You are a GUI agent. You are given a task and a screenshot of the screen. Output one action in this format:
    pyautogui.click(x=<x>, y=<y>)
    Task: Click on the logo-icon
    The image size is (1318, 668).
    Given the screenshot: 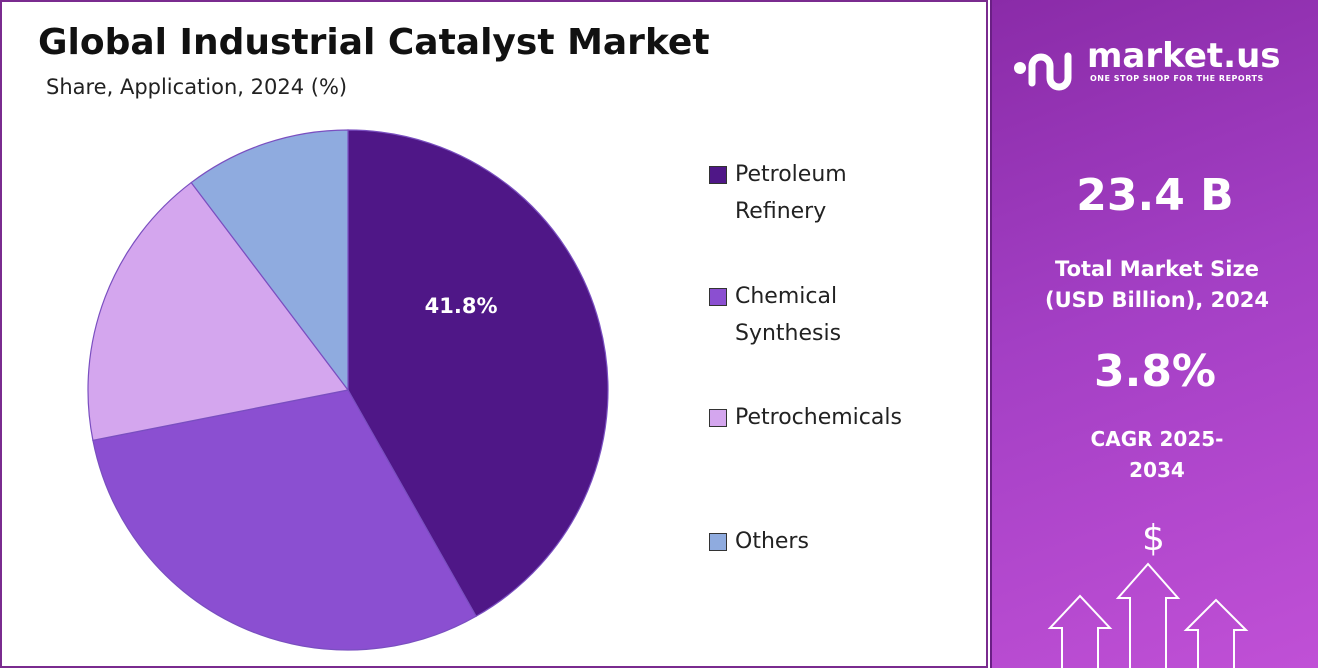 What is the action you would take?
    pyautogui.click(x=1043, y=71)
    